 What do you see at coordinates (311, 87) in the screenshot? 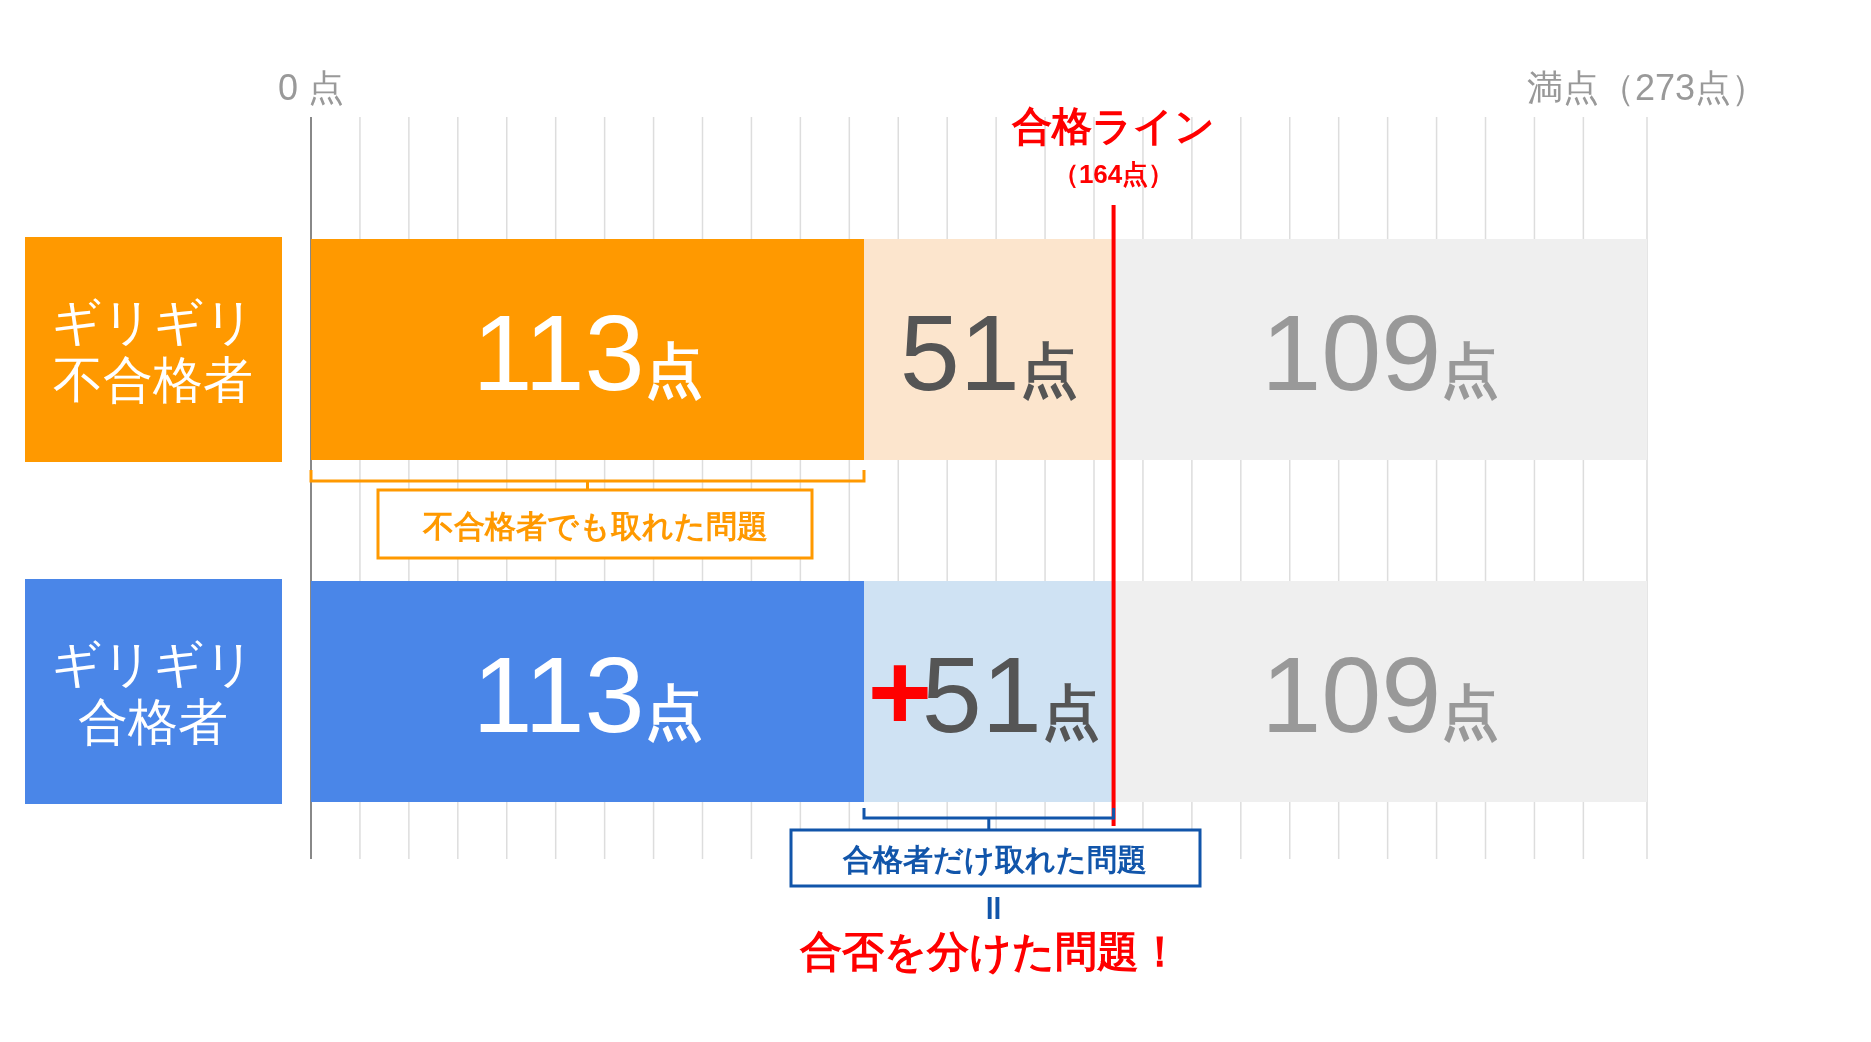
I see `x-tick-label: 0 点` at bounding box center [311, 87].